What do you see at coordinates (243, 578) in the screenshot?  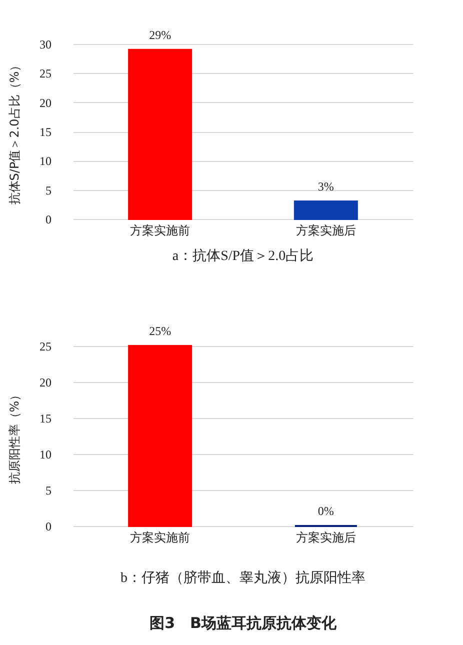 I see `text: b：仔猪（脐带血、睾丸液）抗原阳性率` at bounding box center [243, 578].